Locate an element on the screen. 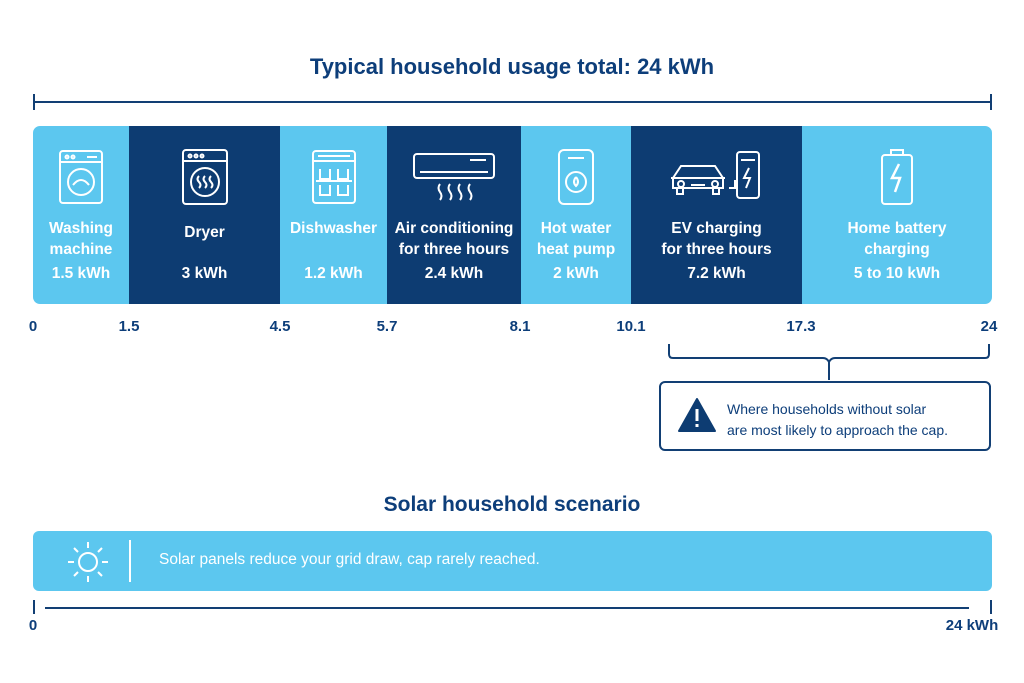  dryer-icon is located at coordinates (204, 177).